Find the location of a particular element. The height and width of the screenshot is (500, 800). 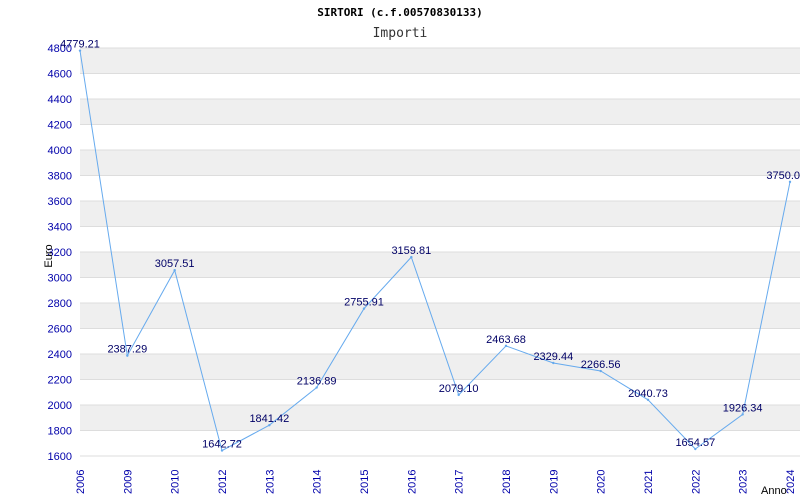

data-label: 2266.56 is located at coordinates (601, 365).